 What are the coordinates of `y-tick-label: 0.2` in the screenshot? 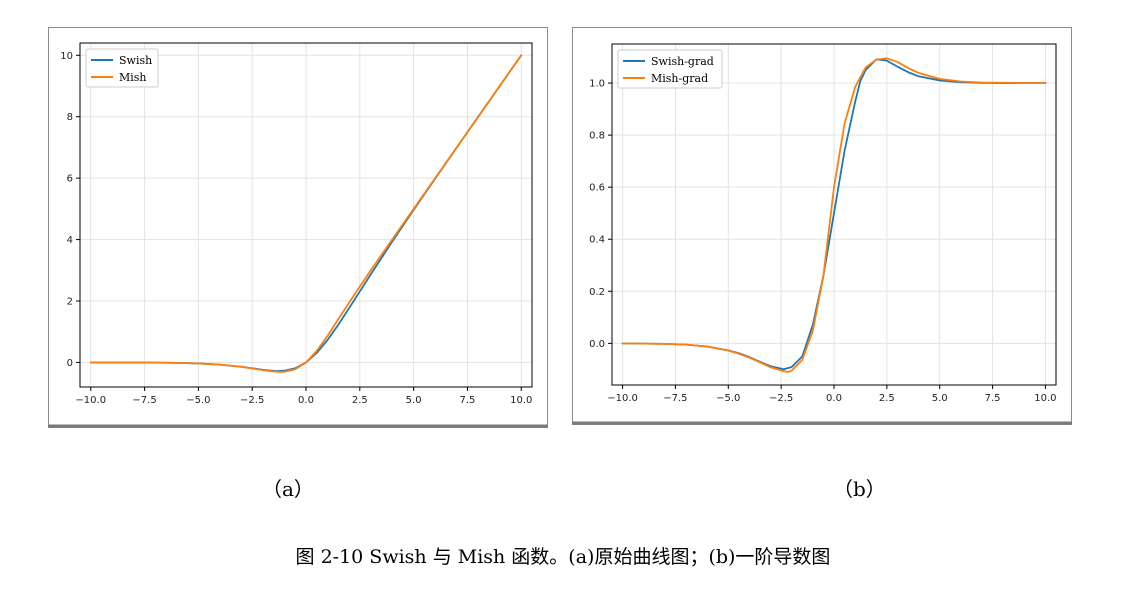 It's located at (597, 292).